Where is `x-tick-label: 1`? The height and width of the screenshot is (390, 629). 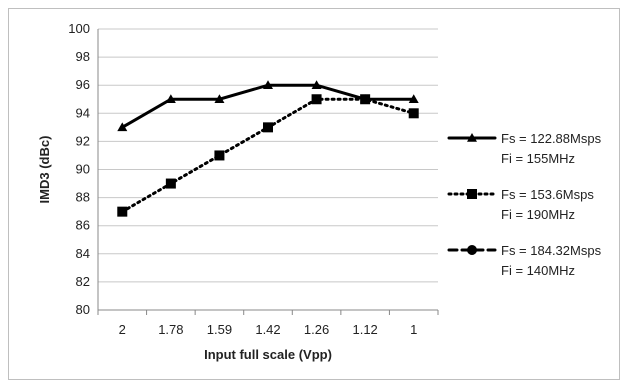
x-tick-label: 1 is located at coordinates (413, 329).